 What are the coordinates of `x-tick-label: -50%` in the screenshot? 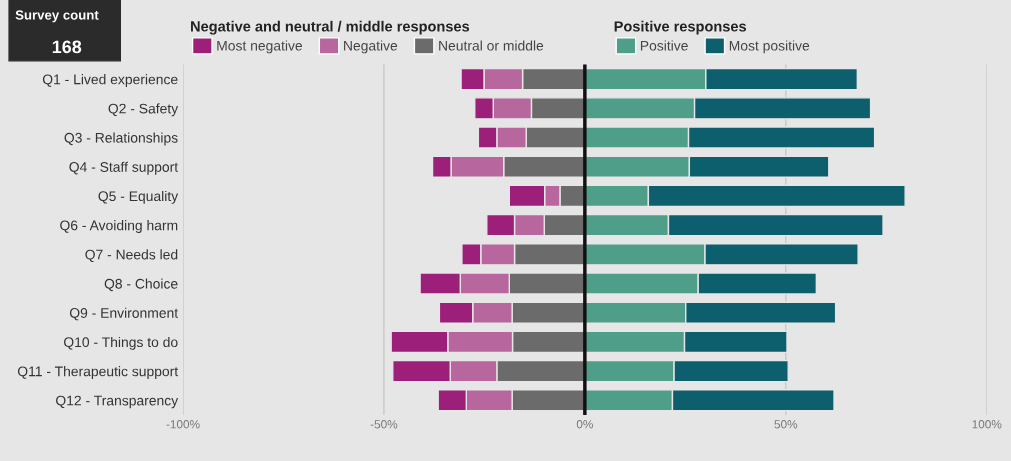 It's located at (384, 424).